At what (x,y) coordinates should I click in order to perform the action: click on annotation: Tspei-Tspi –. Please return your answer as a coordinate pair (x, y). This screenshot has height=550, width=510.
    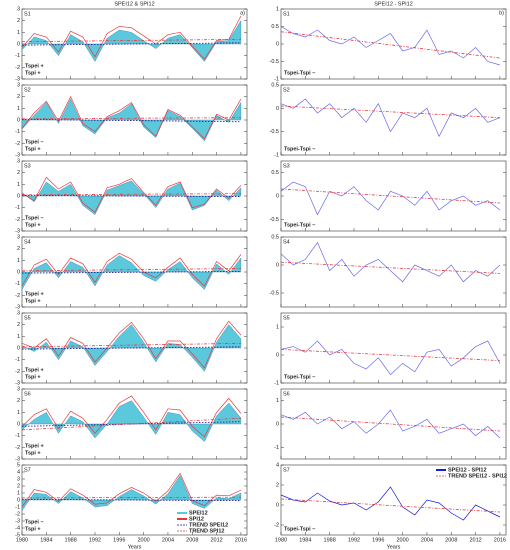
    Looking at the image, I should click on (299, 529).